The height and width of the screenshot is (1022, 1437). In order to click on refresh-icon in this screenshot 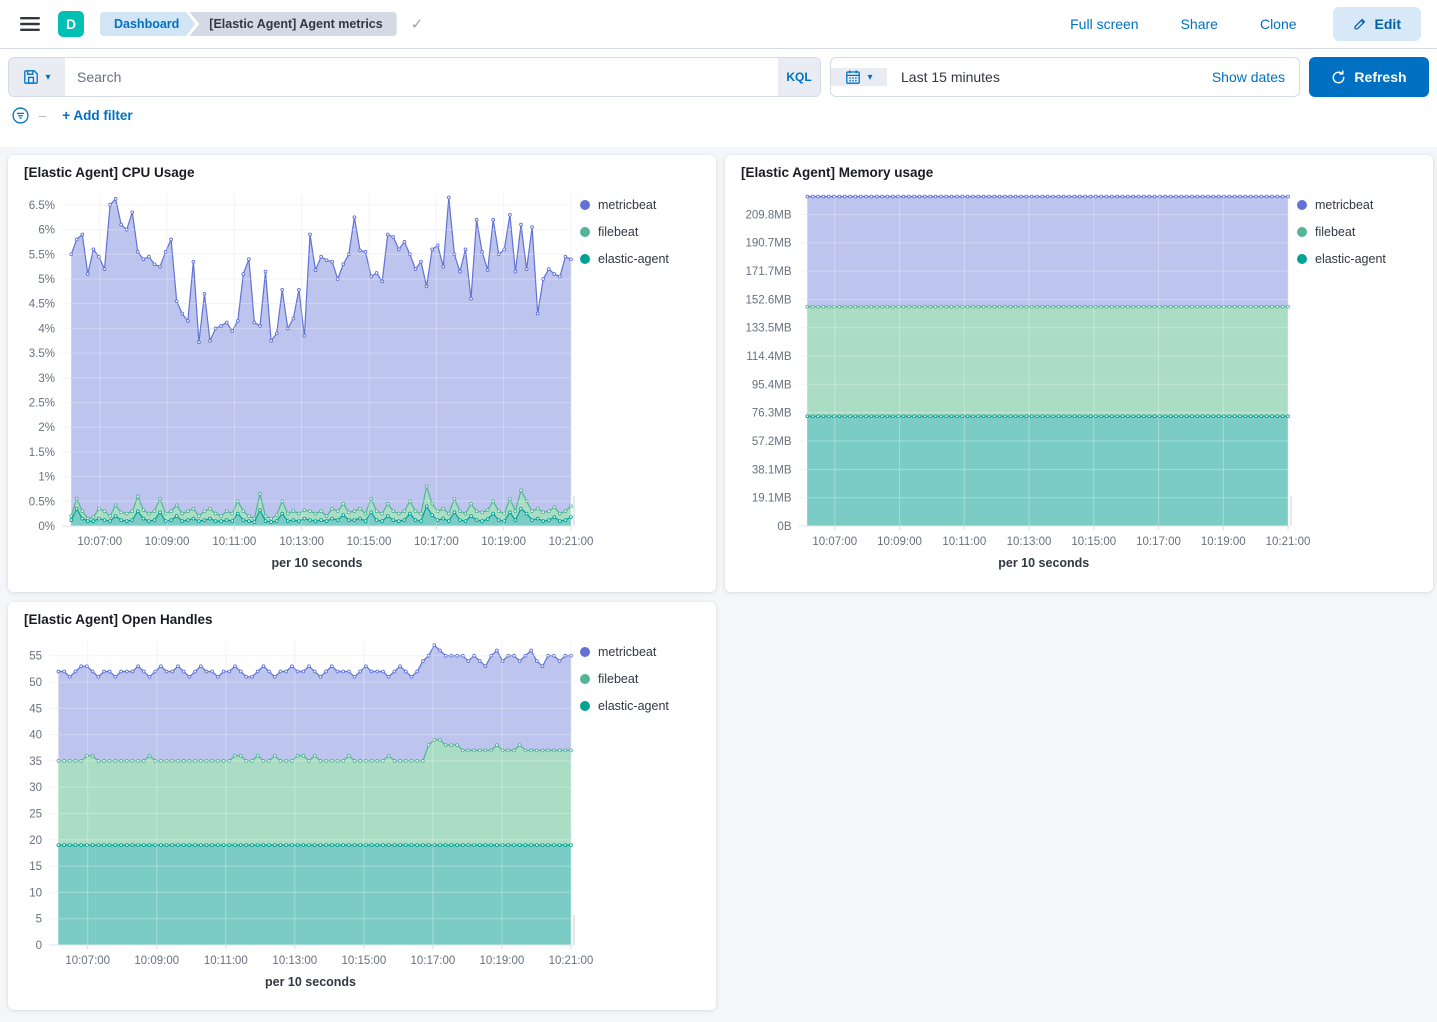, I will do `click(1338, 77)`.